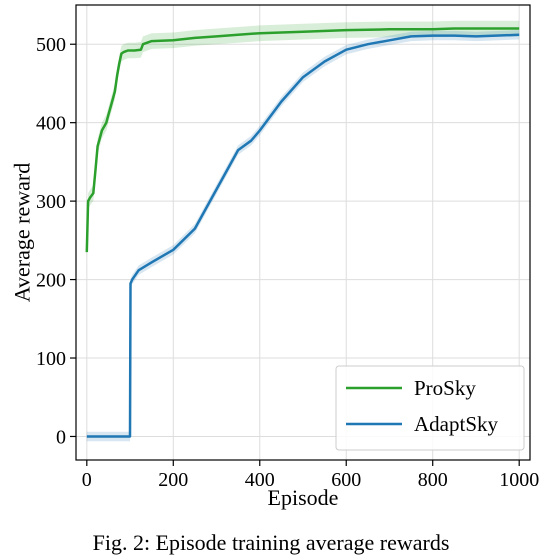 The height and width of the screenshot is (556, 542). Describe the element at coordinates (51, 359) in the screenshot. I see `y-tick-label: 100` at that location.